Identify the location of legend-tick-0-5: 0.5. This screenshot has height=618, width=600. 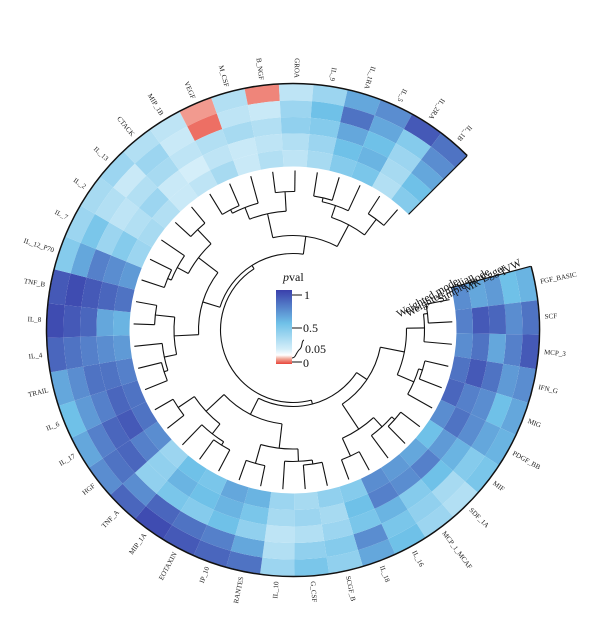
(310, 328).